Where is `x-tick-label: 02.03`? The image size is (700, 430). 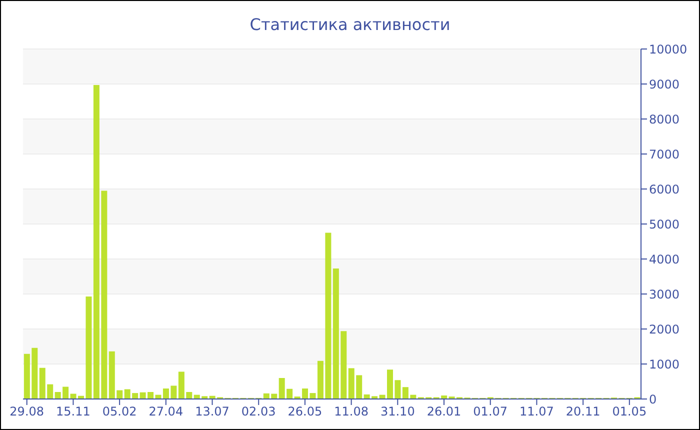 x-tick-label: 02.03 is located at coordinates (258, 411).